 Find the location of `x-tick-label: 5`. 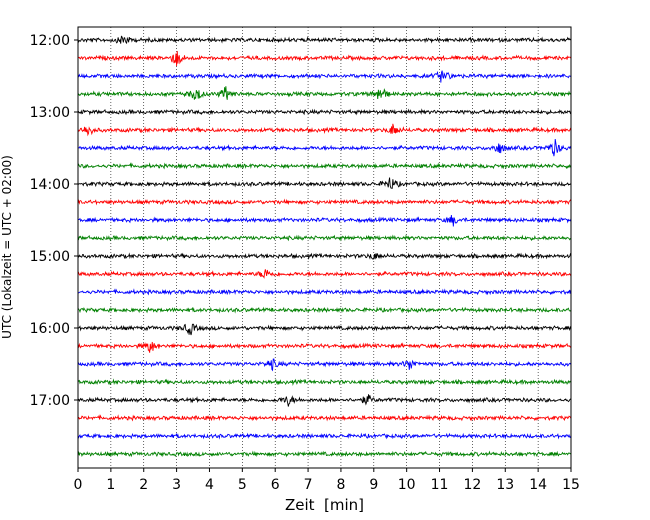

x-tick-label: 5 is located at coordinates (242, 485).